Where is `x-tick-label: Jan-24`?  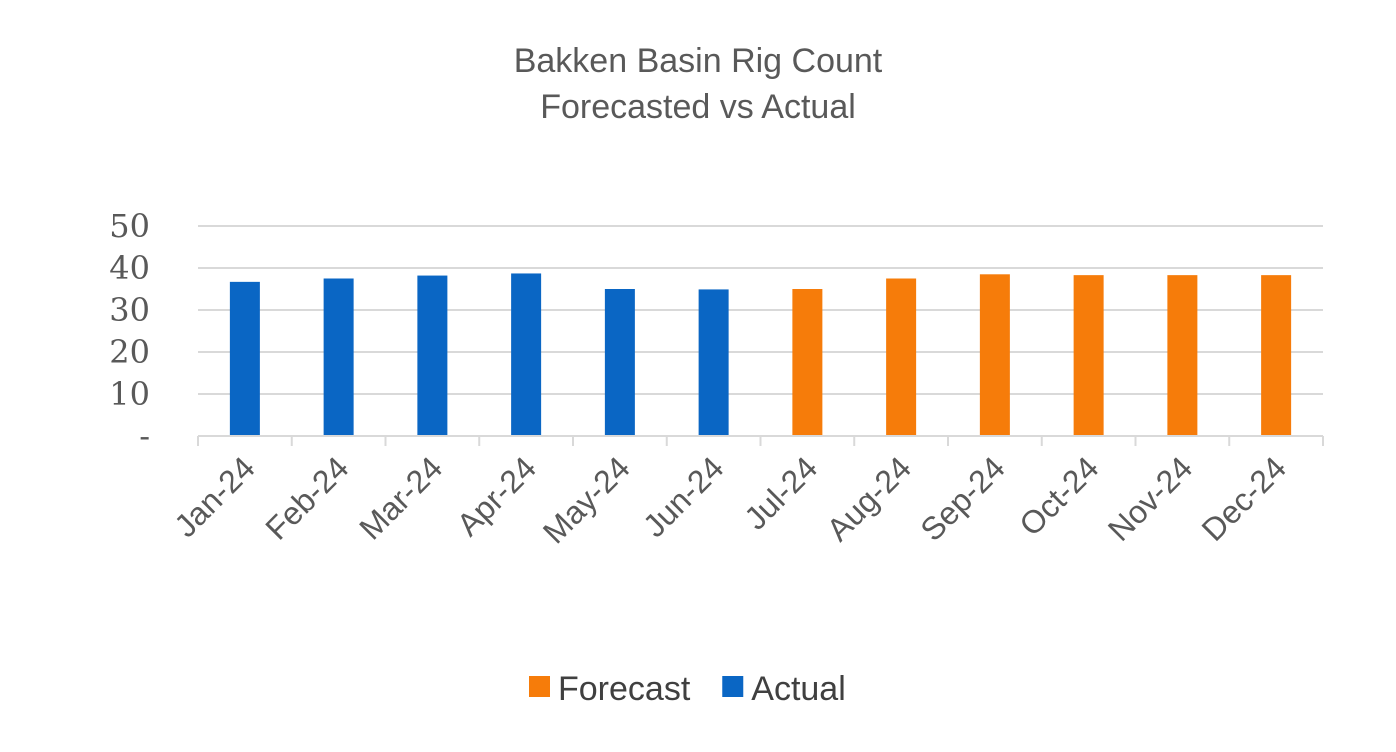 x-tick-label: Jan-24 is located at coordinates (214, 496).